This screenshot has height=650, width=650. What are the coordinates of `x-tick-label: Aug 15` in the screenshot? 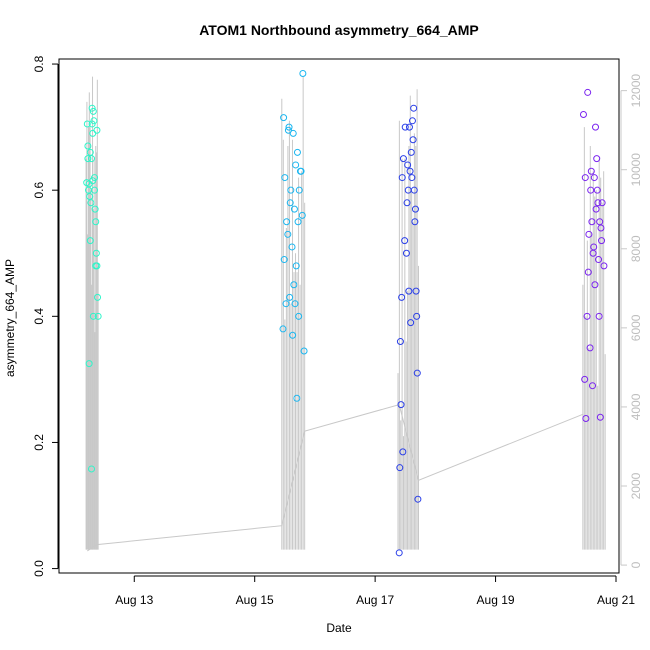 It's located at (255, 600).